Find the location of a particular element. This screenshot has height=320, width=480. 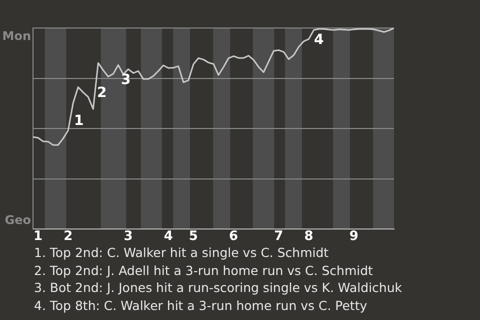

annotation: 4 is located at coordinates (319, 40).